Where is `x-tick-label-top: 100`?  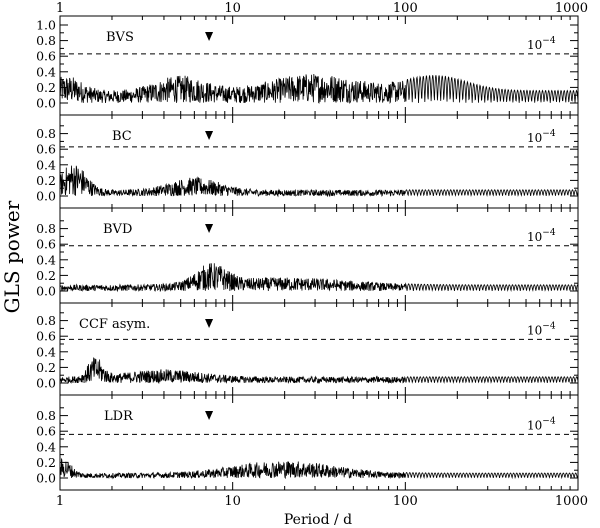 x-tick-label-top: 100 is located at coordinates (405, 8).